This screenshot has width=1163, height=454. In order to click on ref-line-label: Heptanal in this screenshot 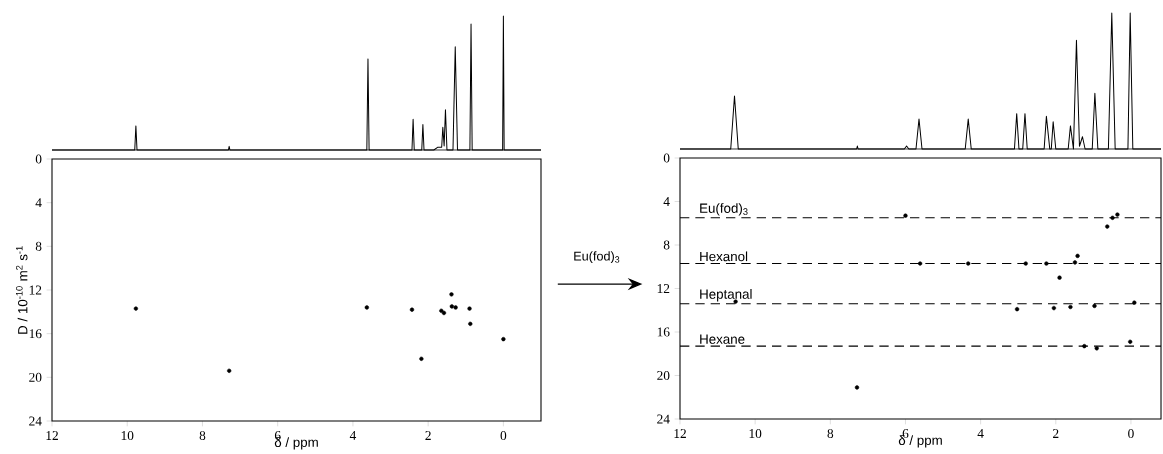, I will do `click(726, 295)`.